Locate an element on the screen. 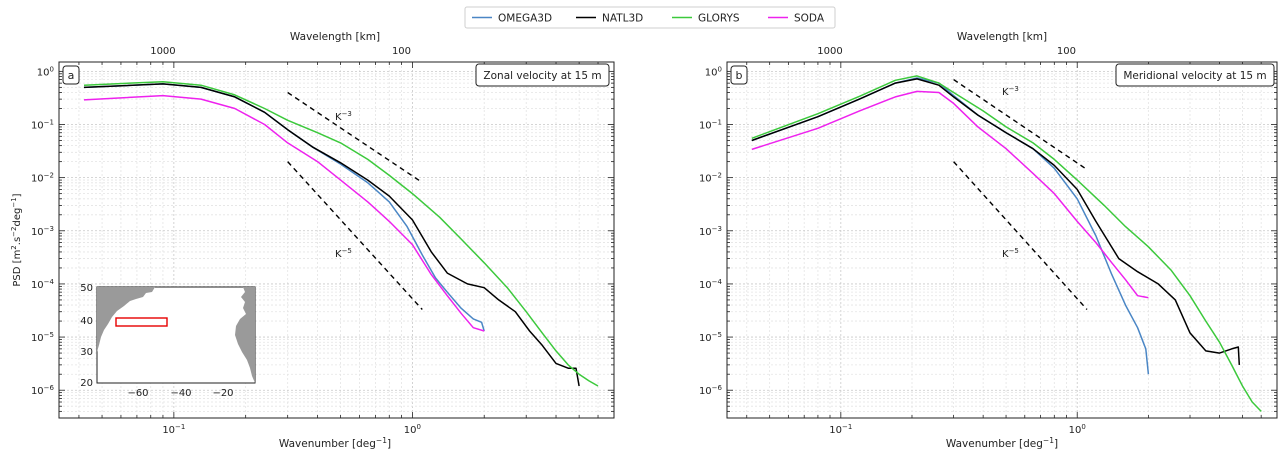 This screenshot has height=456, width=1280. study-region-box is located at coordinates (141, 322).